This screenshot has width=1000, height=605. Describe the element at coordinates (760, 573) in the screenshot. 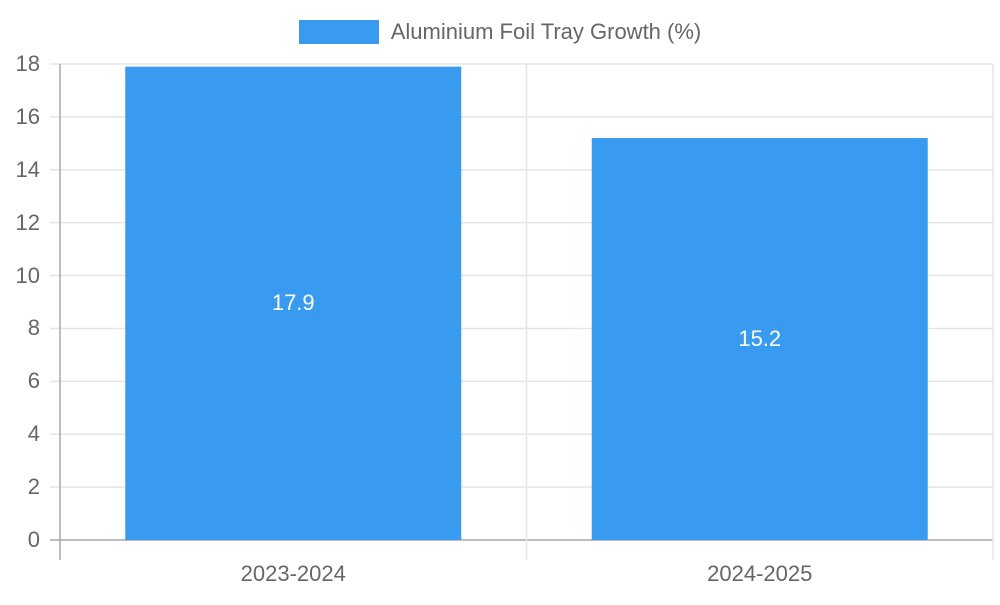

I see `x-tick-label: 2024-2025` at that location.